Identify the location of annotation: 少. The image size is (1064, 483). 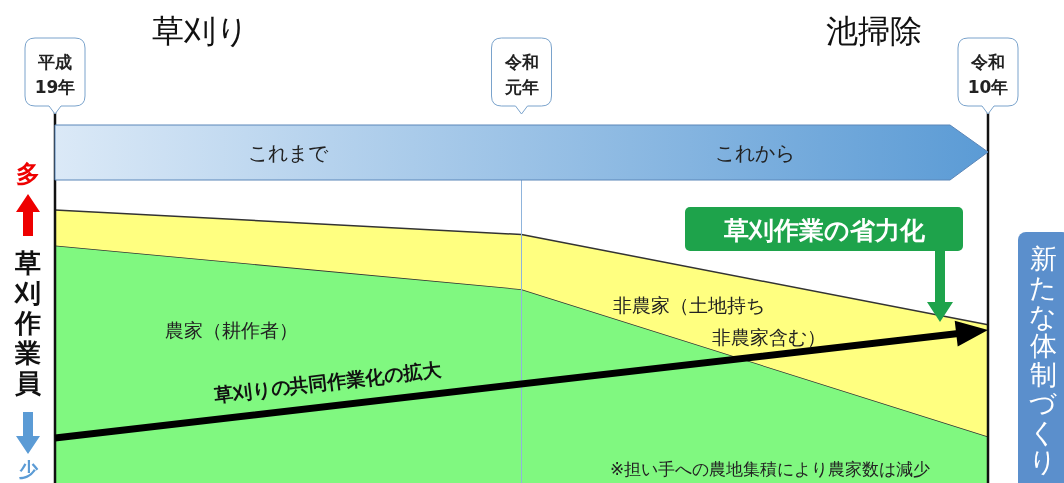
(28, 469).